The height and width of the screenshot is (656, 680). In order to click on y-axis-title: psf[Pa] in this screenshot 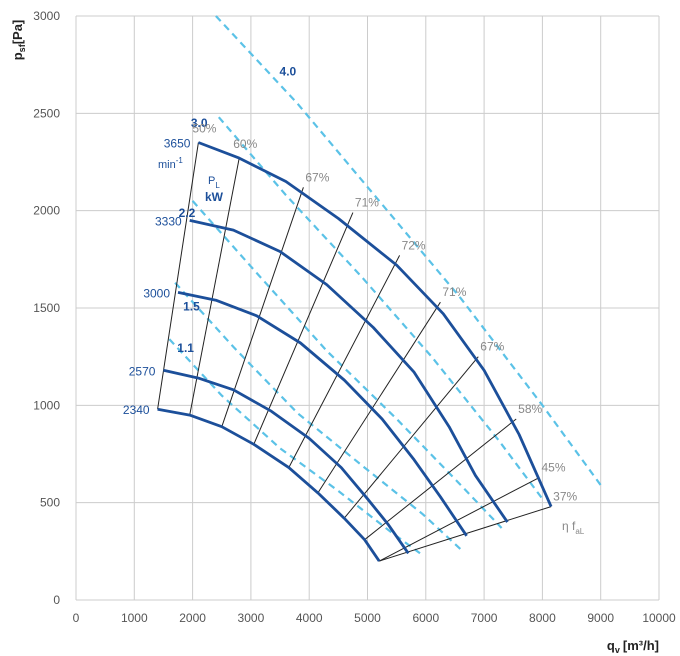, I will do `click(18, 40)`.